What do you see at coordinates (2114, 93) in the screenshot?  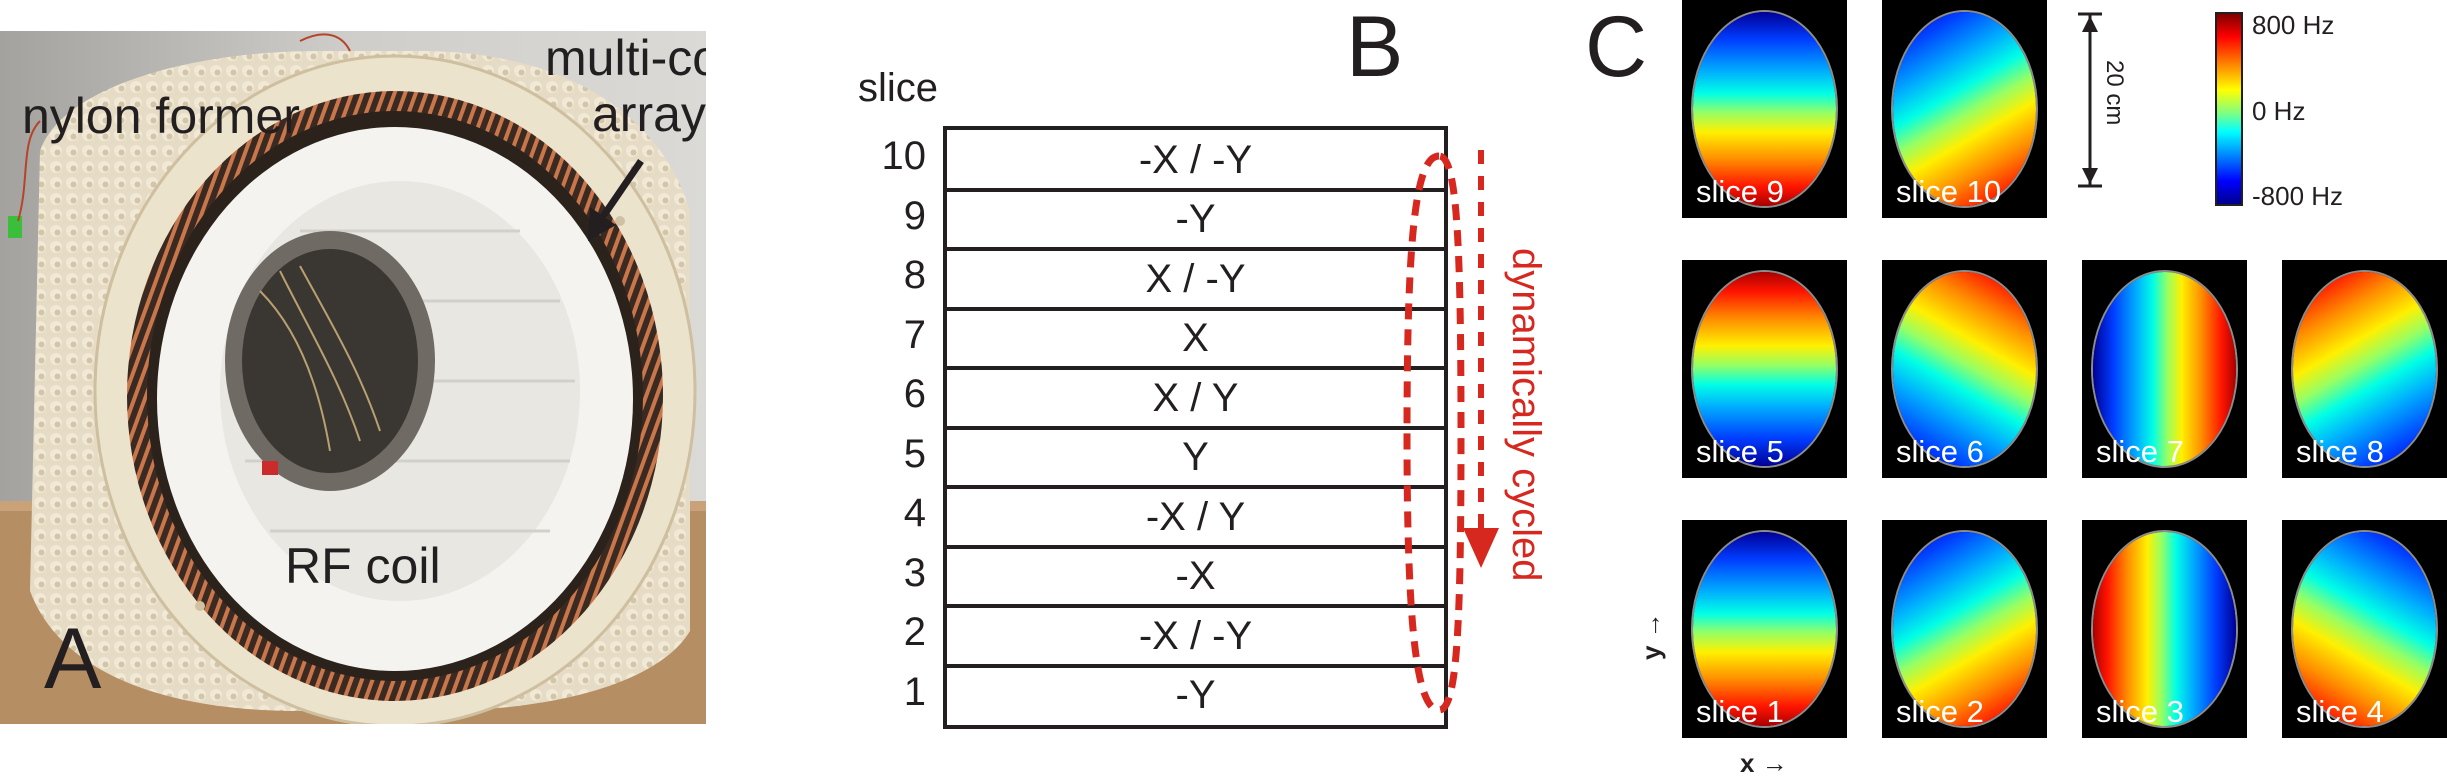 I see `scale-bar-label: 20 cm` at bounding box center [2114, 93].